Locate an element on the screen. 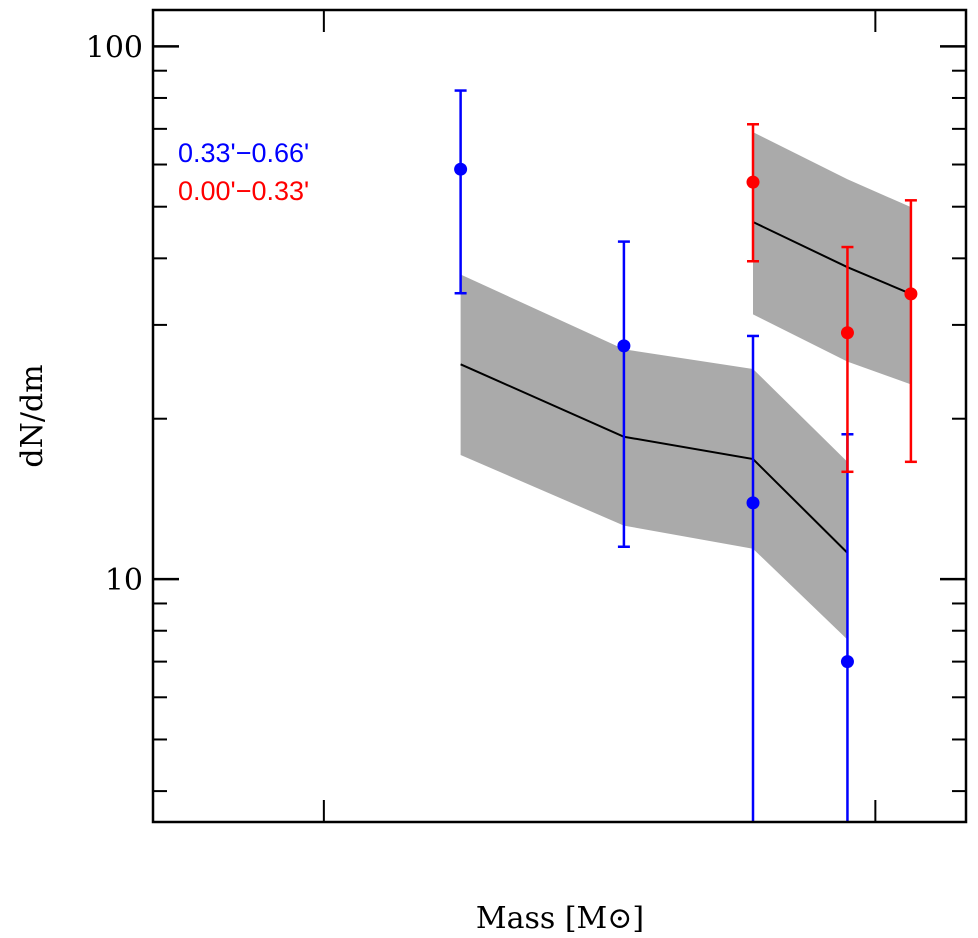 The height and width of the screenshot is (938, 978). y-tick-label: 10 is located at coordinates (124, 580).